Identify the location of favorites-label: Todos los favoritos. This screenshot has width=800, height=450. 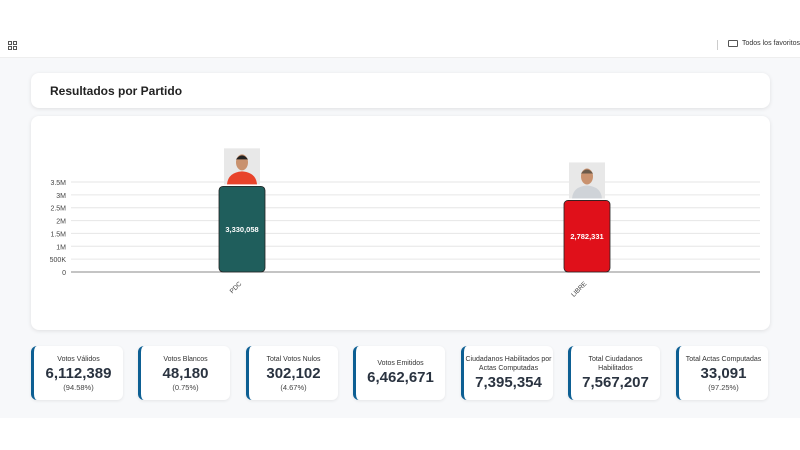
(771, 43).